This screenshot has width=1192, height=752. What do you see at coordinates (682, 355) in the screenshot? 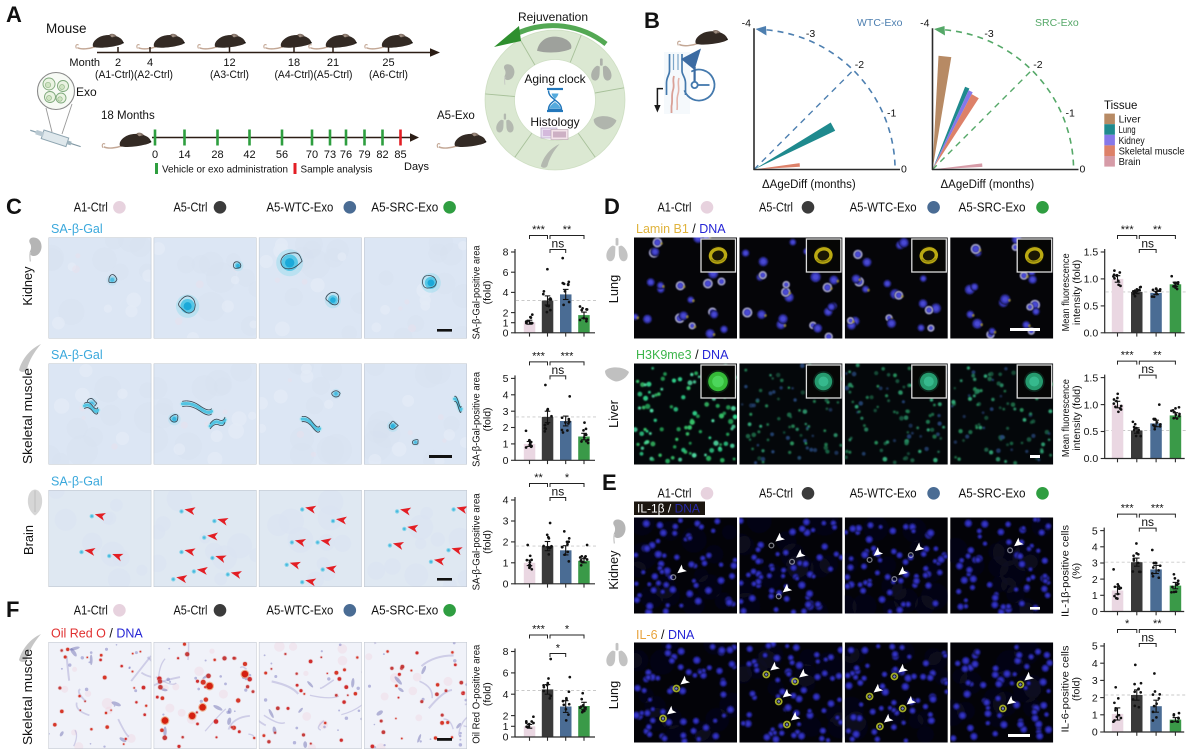
I see `svg-text: H3K9me3 / DNA` at bounding box center [682, 355].